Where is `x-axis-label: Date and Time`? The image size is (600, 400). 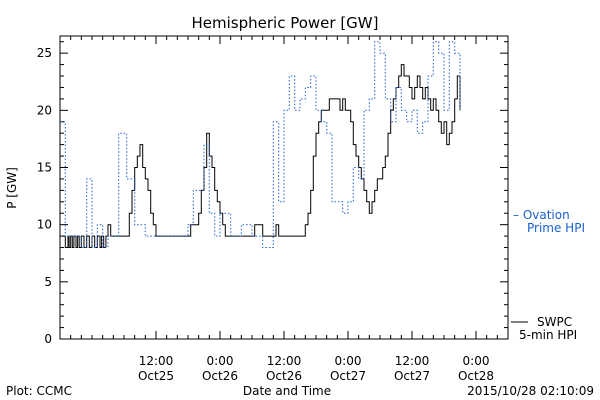
x-axis-label: Date and Time is located at coordinates (287, 391).